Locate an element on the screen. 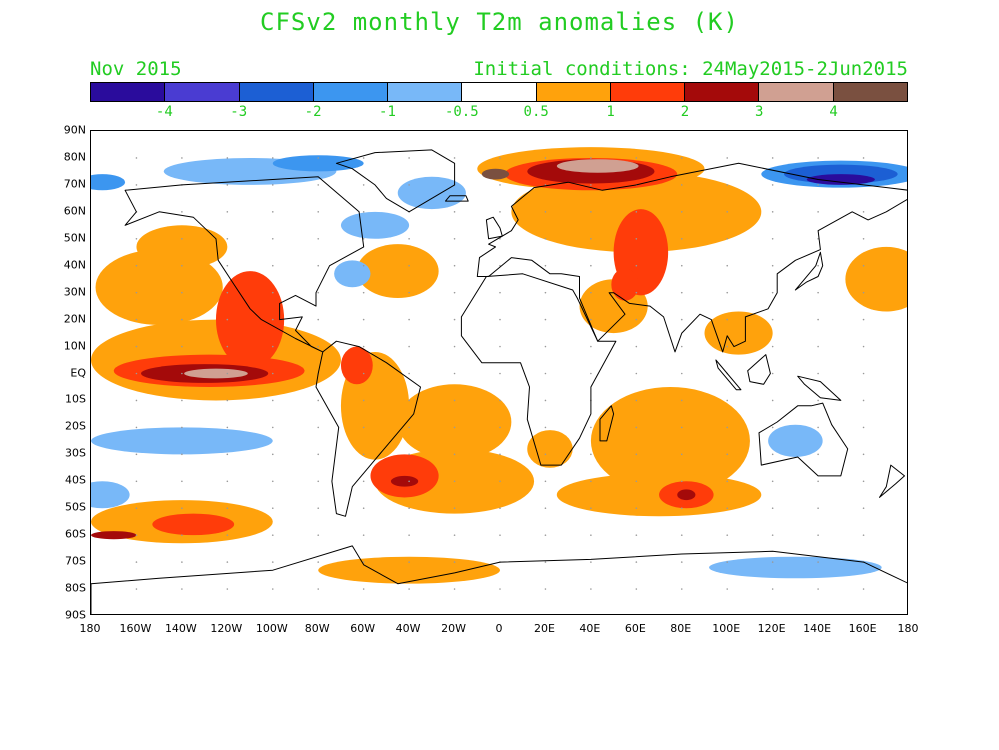 The width and height of the screenshot is (999, 750). warm-anomaly-tropical-atlantic is located at coordinates (454, 422).